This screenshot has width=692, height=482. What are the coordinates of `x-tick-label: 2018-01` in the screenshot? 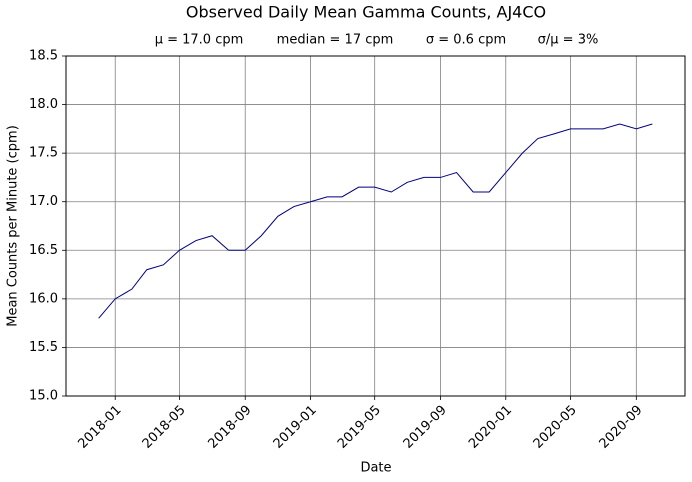 It's located at (100, 427).